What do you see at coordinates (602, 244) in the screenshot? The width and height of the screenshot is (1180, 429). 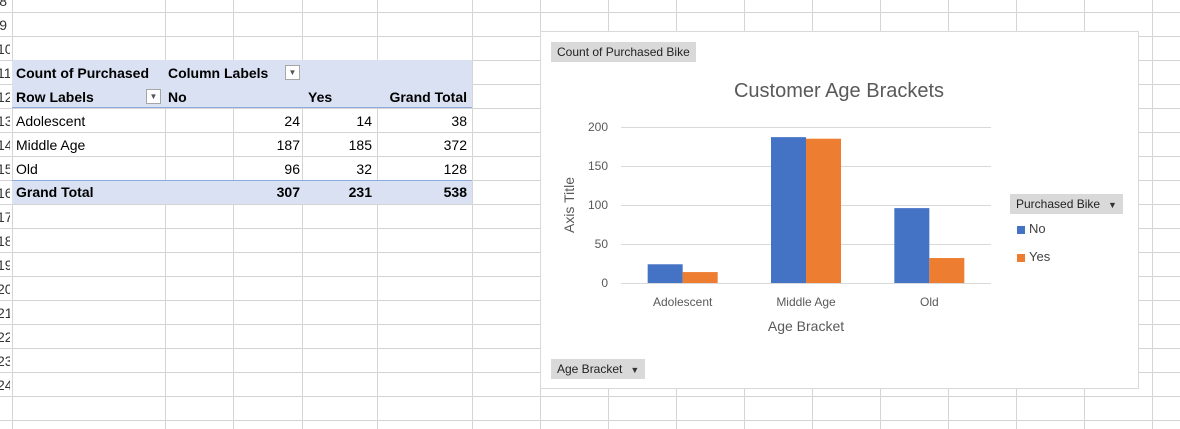 I see `y-tick-label: 50` at bounding box center [602, 244].